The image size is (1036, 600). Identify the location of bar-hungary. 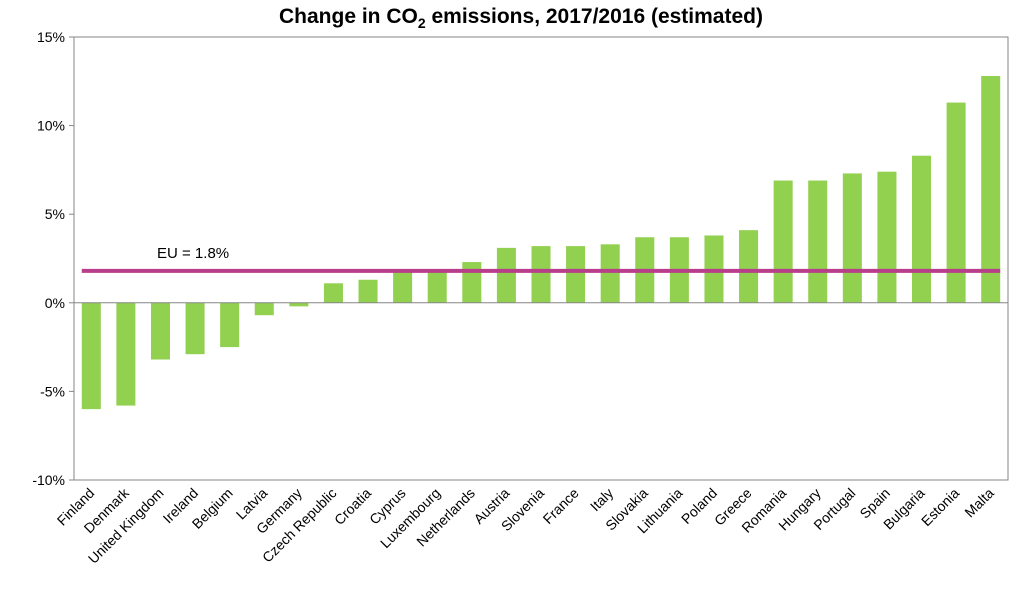
(818, 241).